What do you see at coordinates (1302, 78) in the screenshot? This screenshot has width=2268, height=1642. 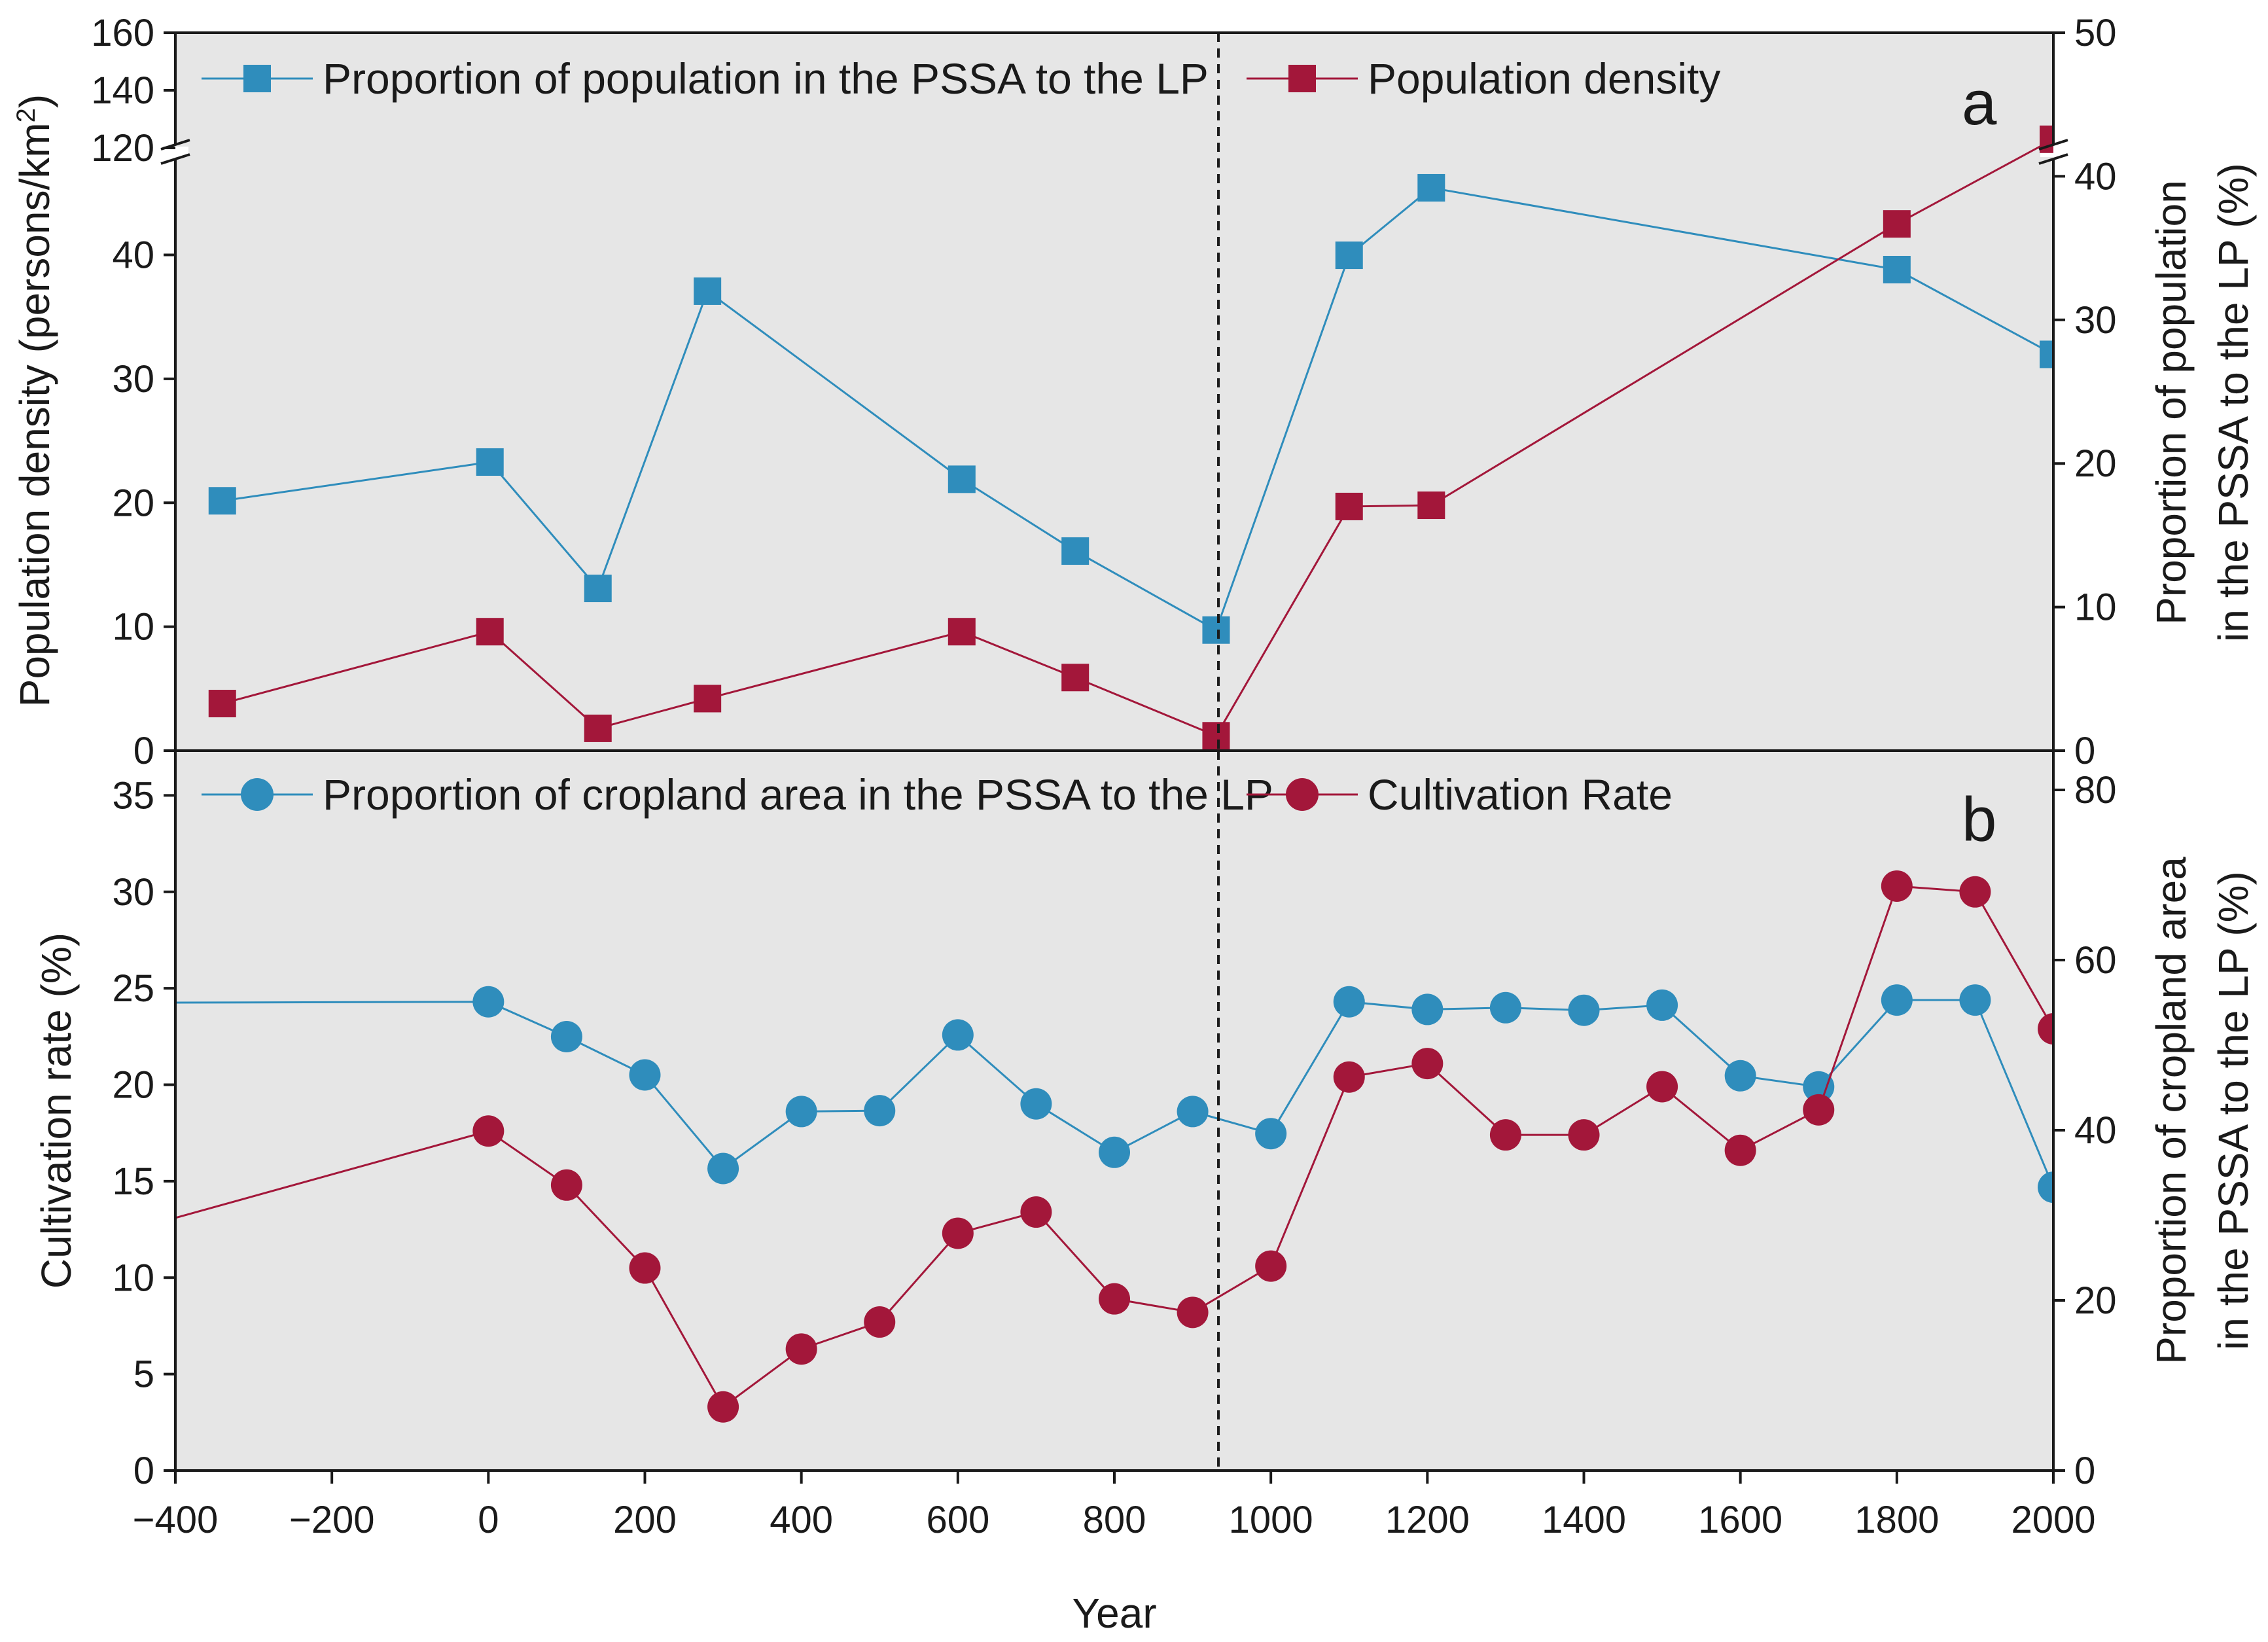 I see `legend-red-square-marker` at bounding box center [1302, 78].